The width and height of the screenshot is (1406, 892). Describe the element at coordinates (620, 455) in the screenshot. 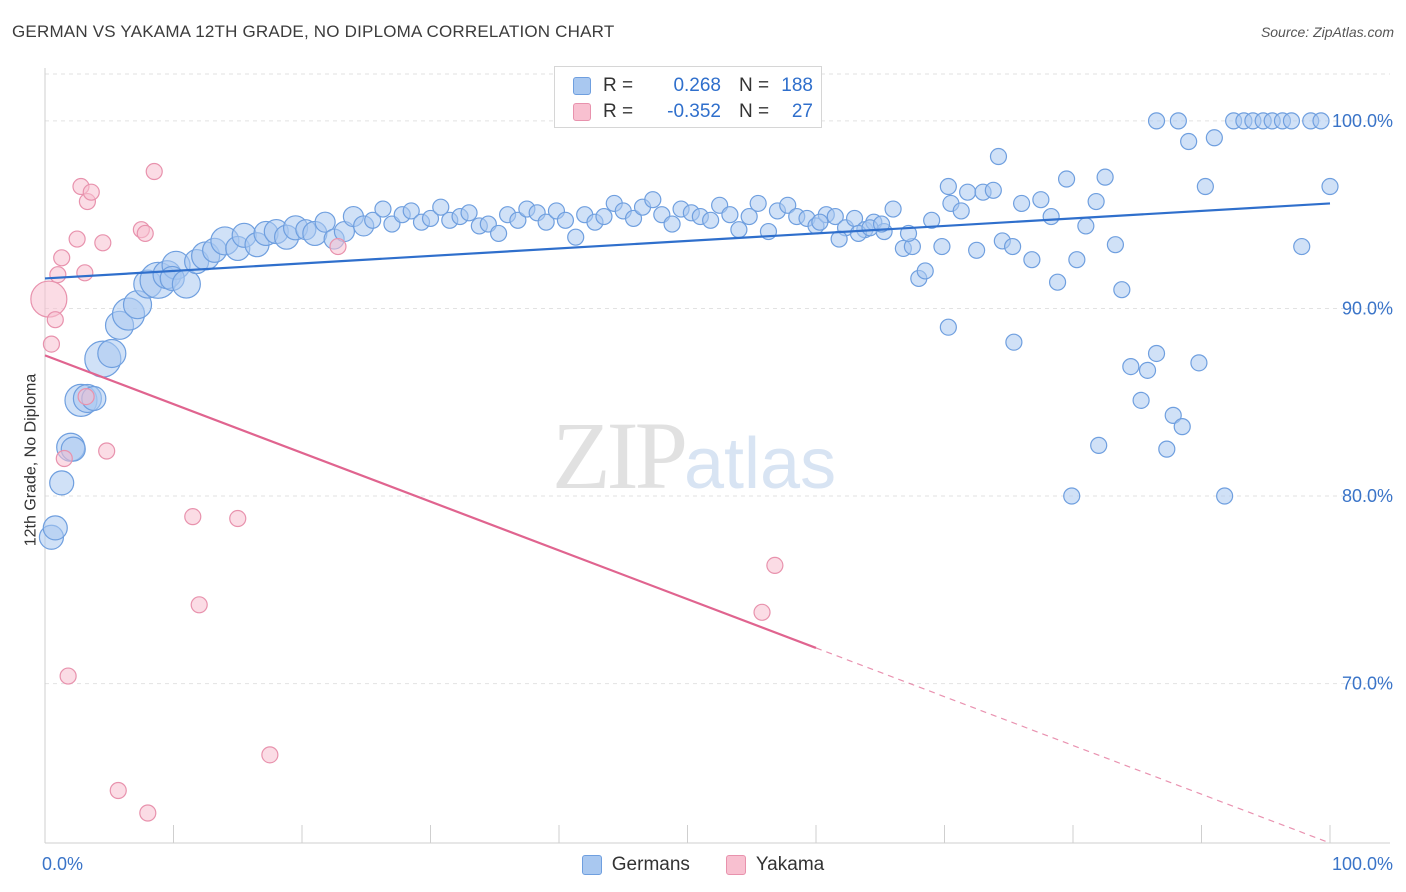

I see `watermark-zip: ZIP` at that location.